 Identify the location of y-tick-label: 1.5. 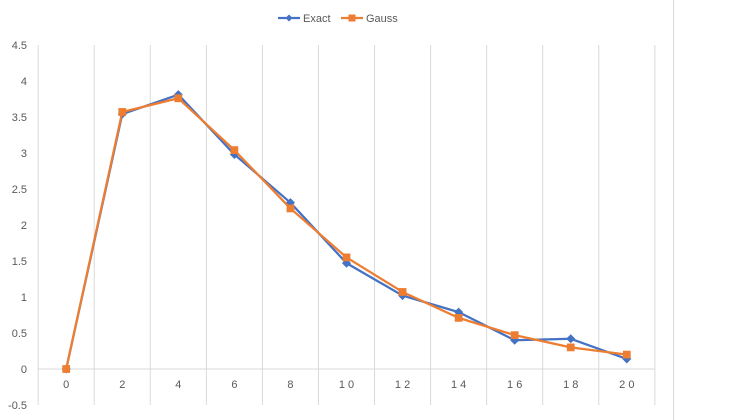
(19, 262).